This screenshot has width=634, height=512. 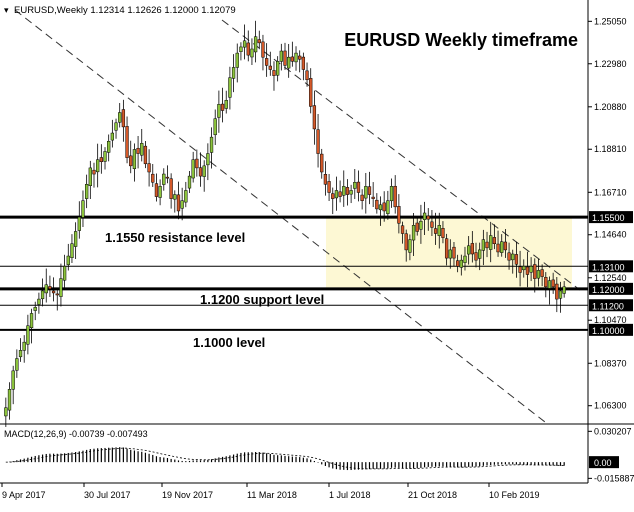 What do you see at coordinates (610, 107) in the screenshot?
I see `price-tick-label: 1.20880` at bounding box center [610, 107].